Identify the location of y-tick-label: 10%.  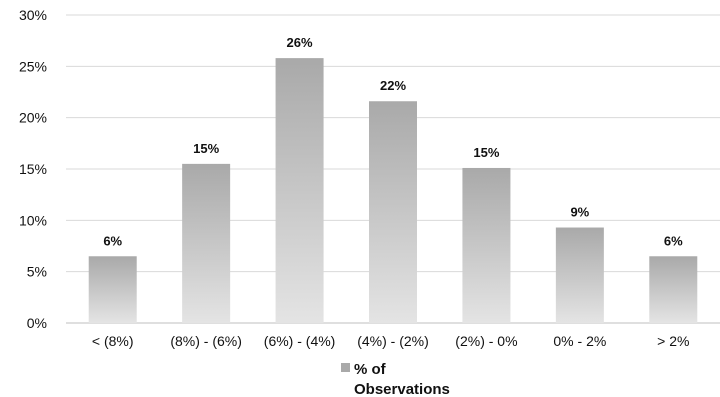
(33, 220).